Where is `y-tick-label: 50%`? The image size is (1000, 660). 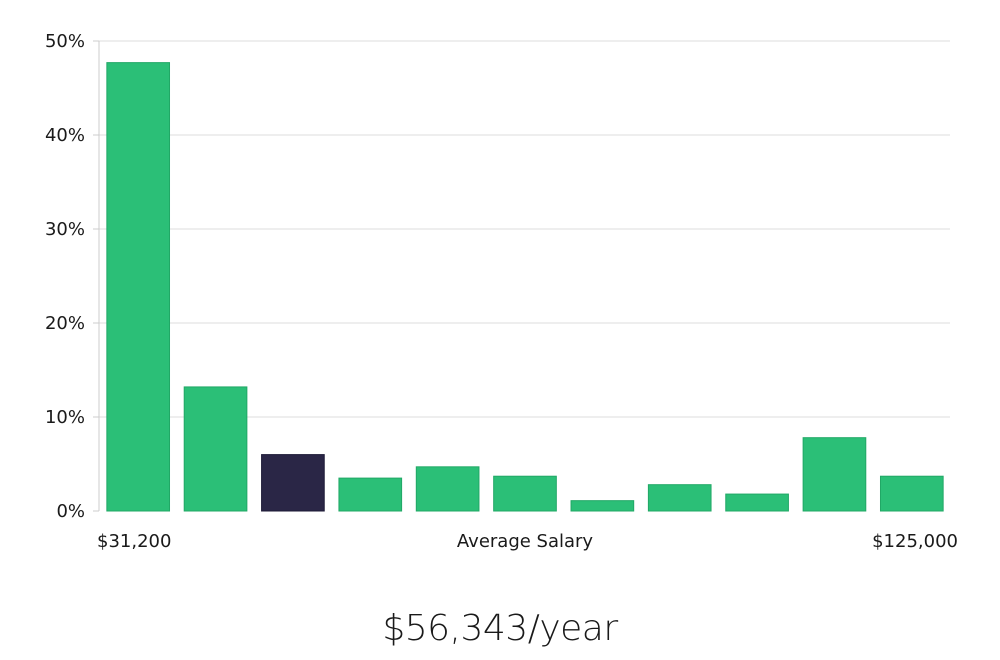 y-tick-label: 50% is located at coordinates (65, 41).